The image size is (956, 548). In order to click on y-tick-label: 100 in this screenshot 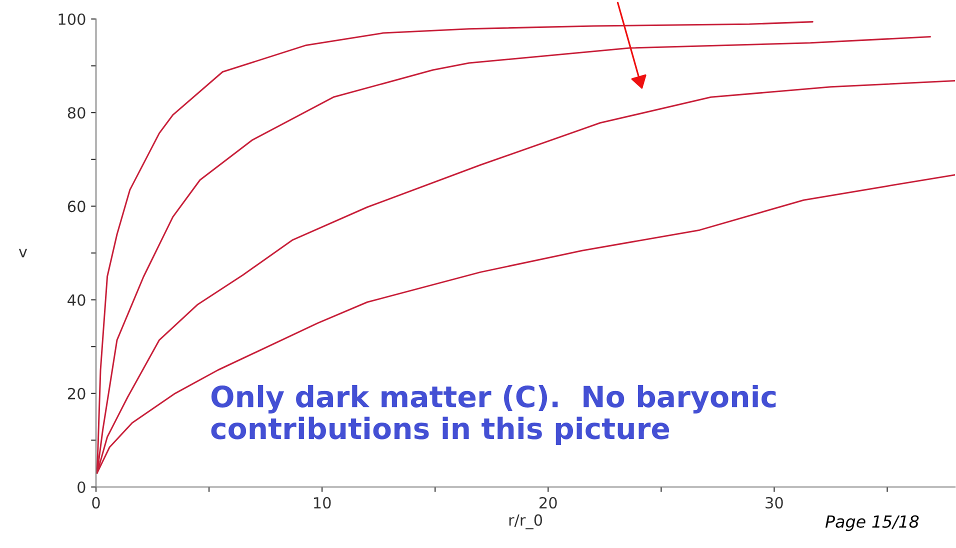, I will do `click(72, 19)`.